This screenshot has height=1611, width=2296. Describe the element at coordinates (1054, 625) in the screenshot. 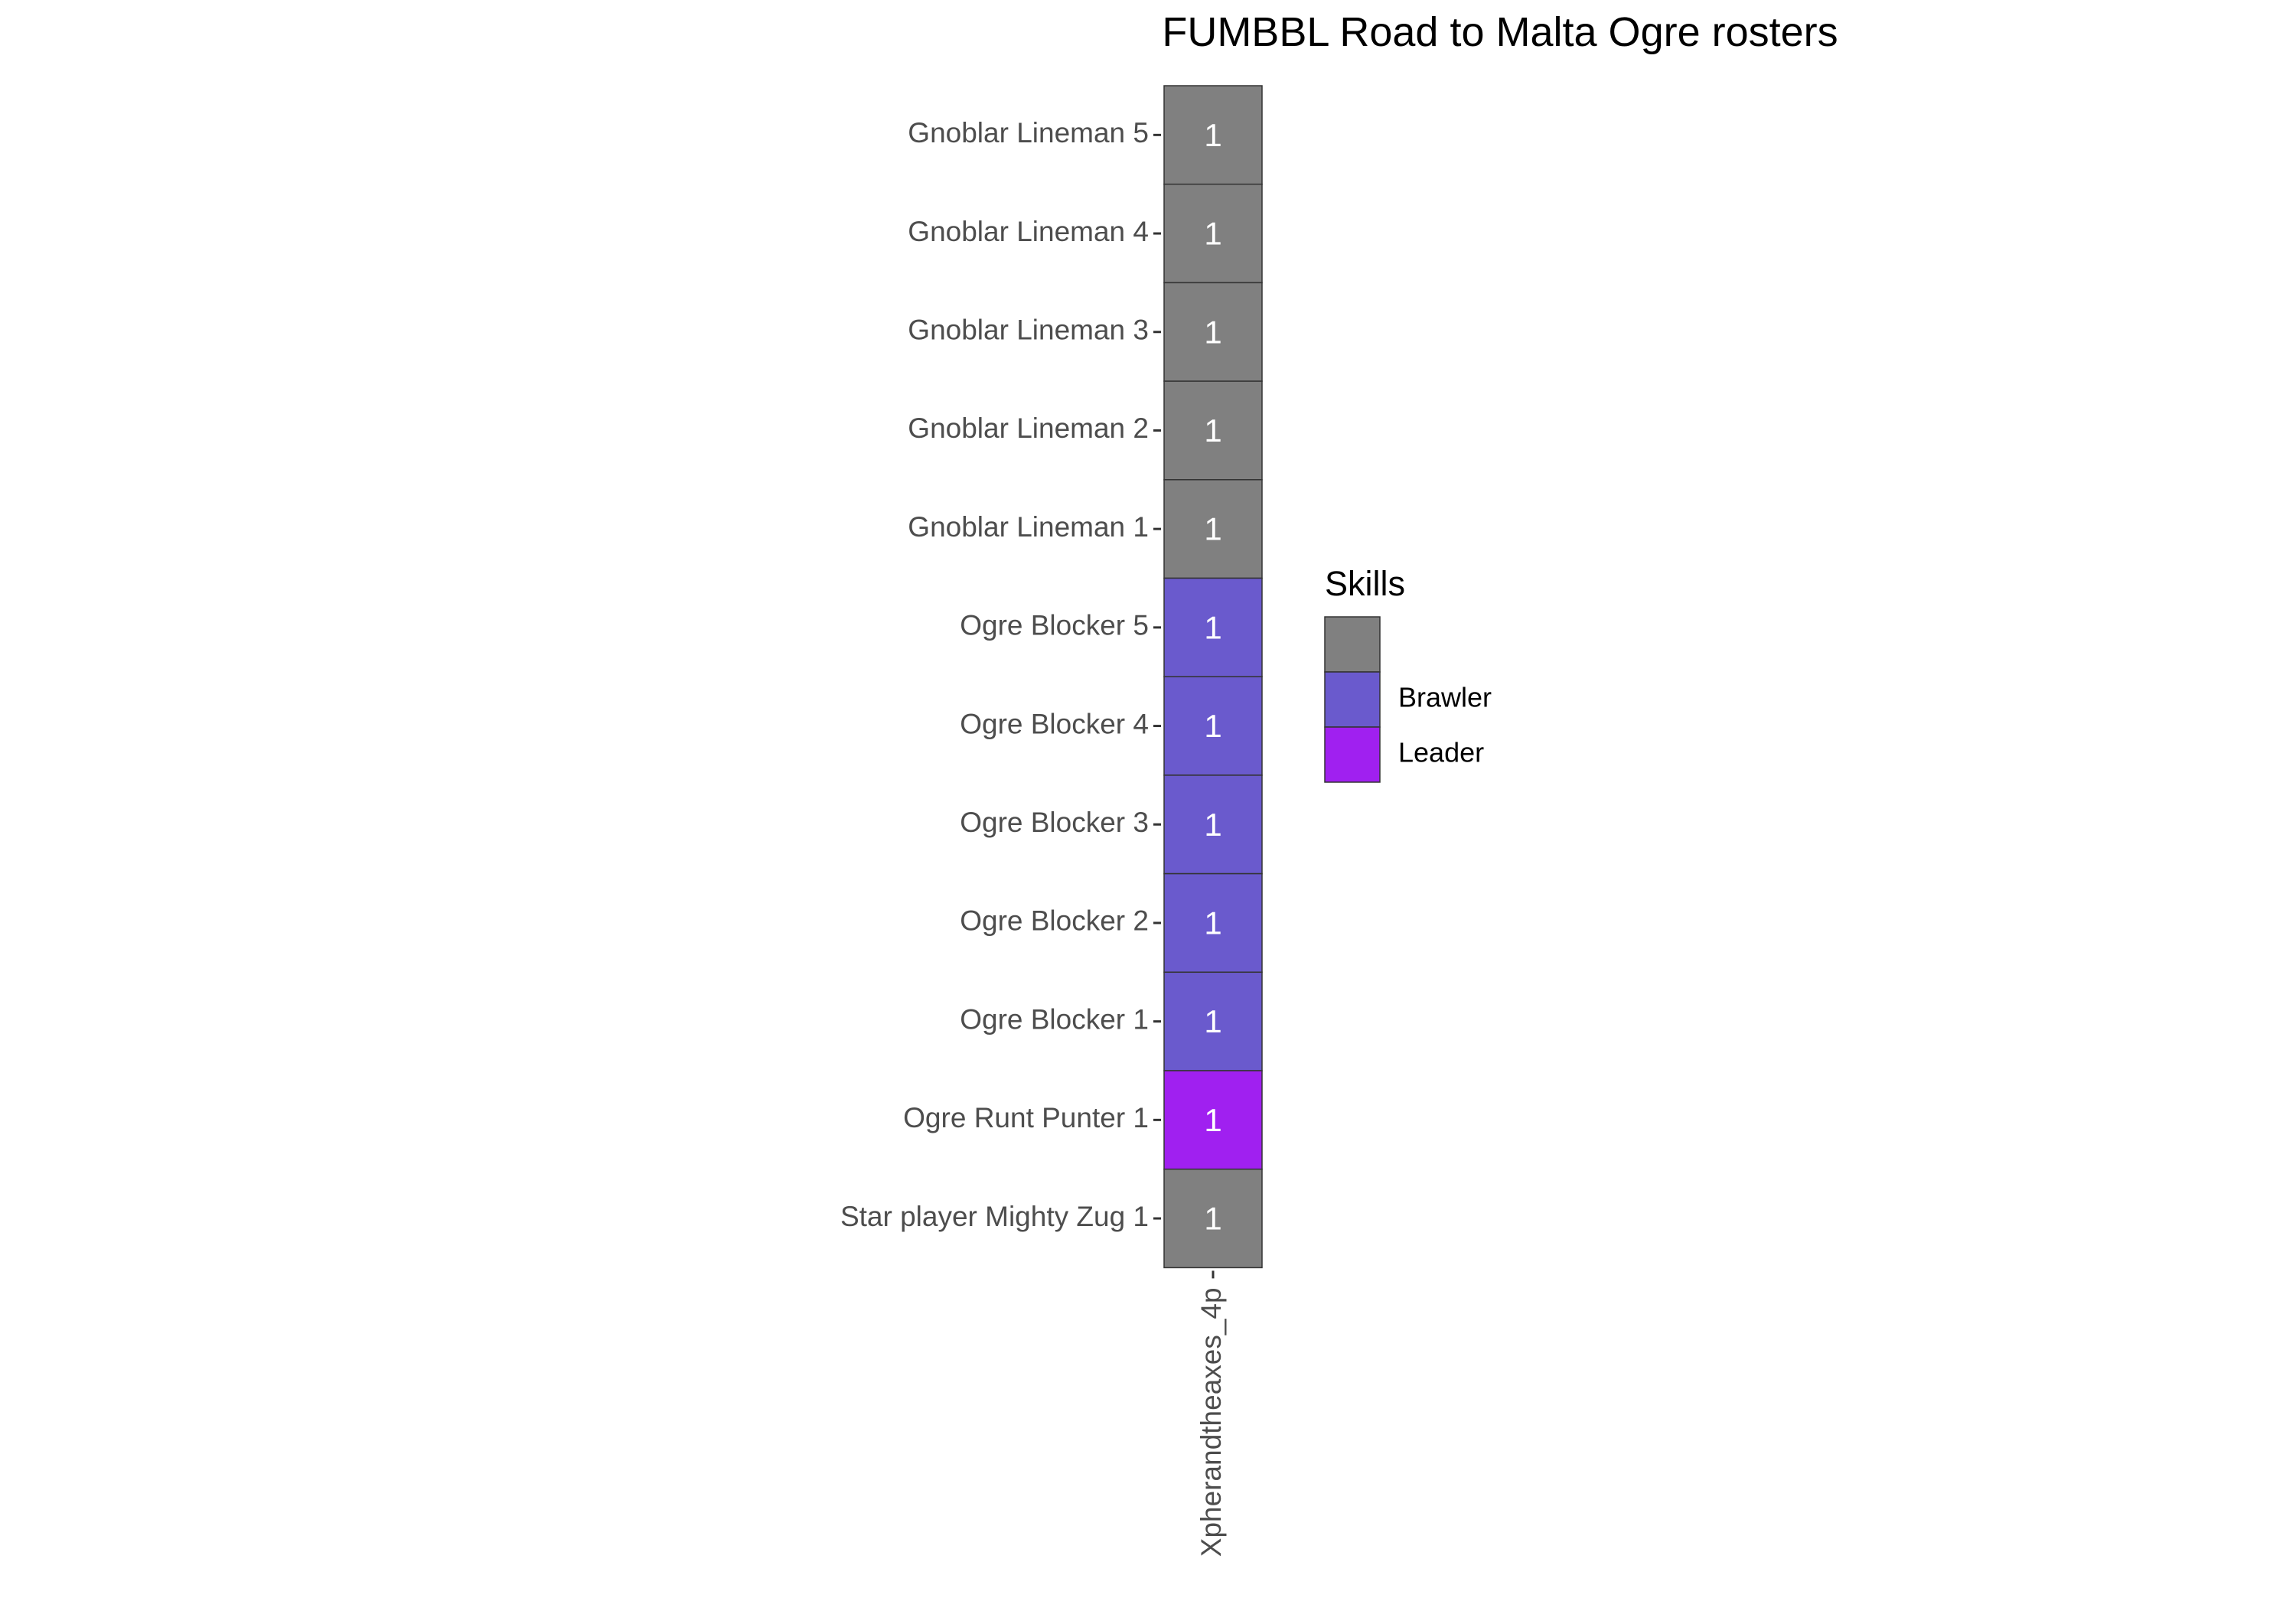

I see `y-tick-label-ogre-blocker-5: Ogre Blocker 5` at that location.